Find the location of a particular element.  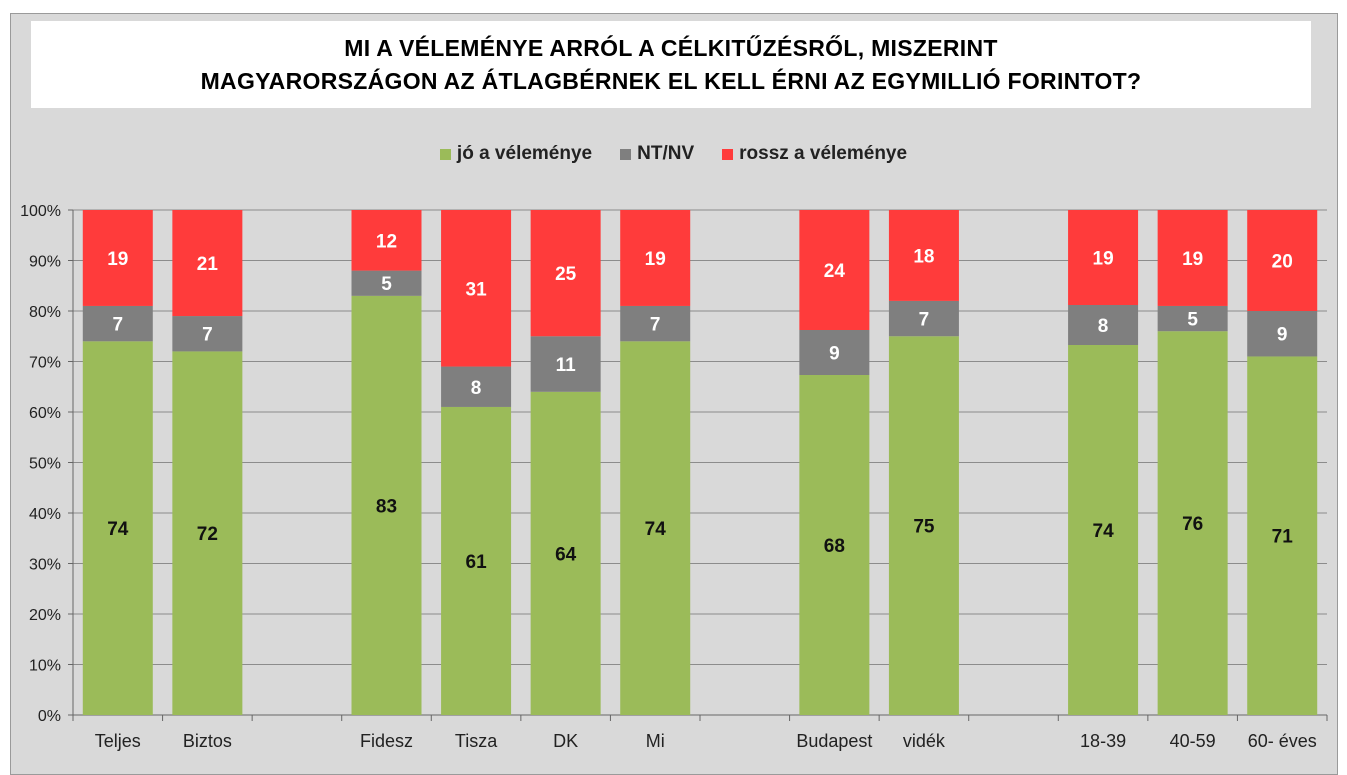

category-label: 18-39 is located at coordinates (1103, 741).